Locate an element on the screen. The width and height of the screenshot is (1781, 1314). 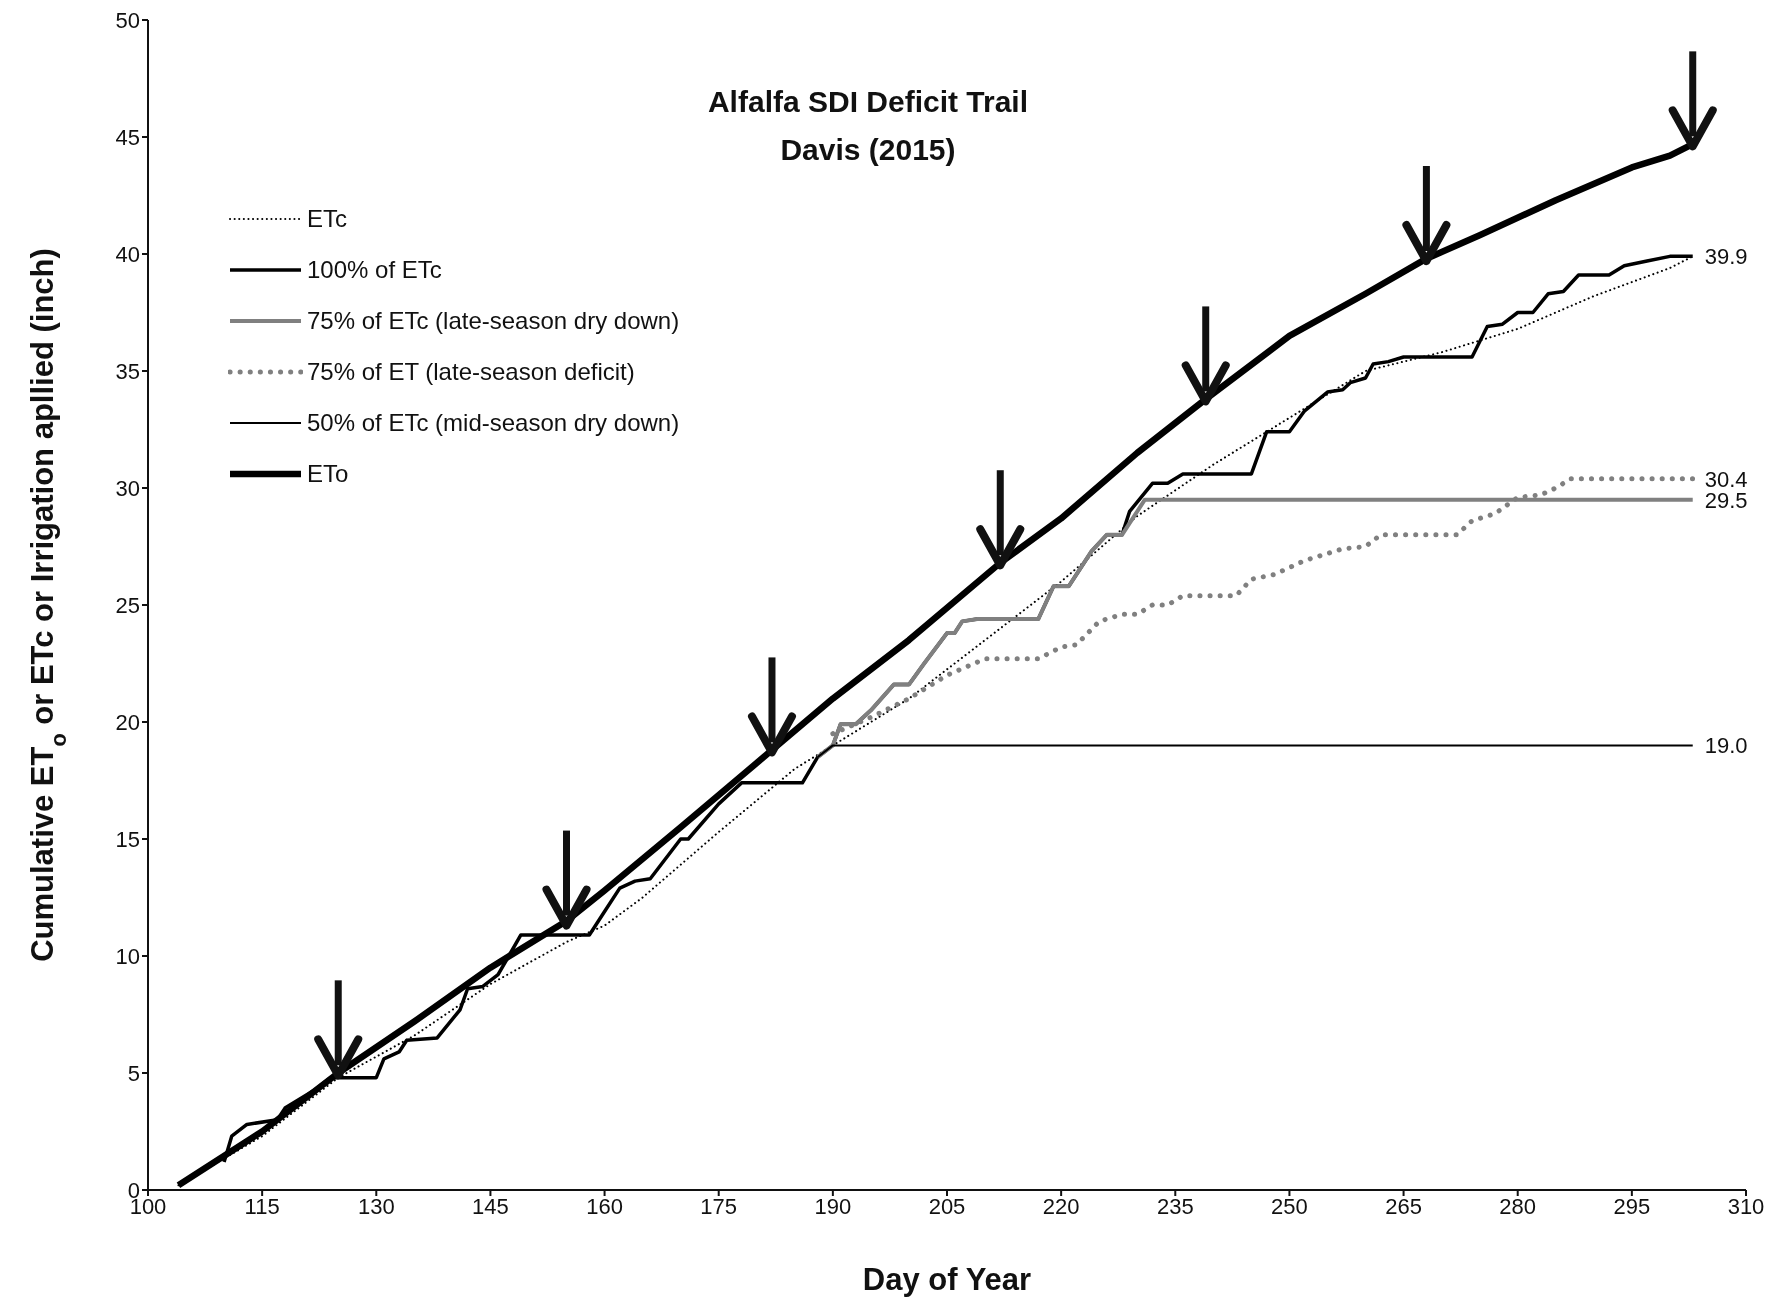
x-tick-label: 280 is located at coordinates (1518, 1206).